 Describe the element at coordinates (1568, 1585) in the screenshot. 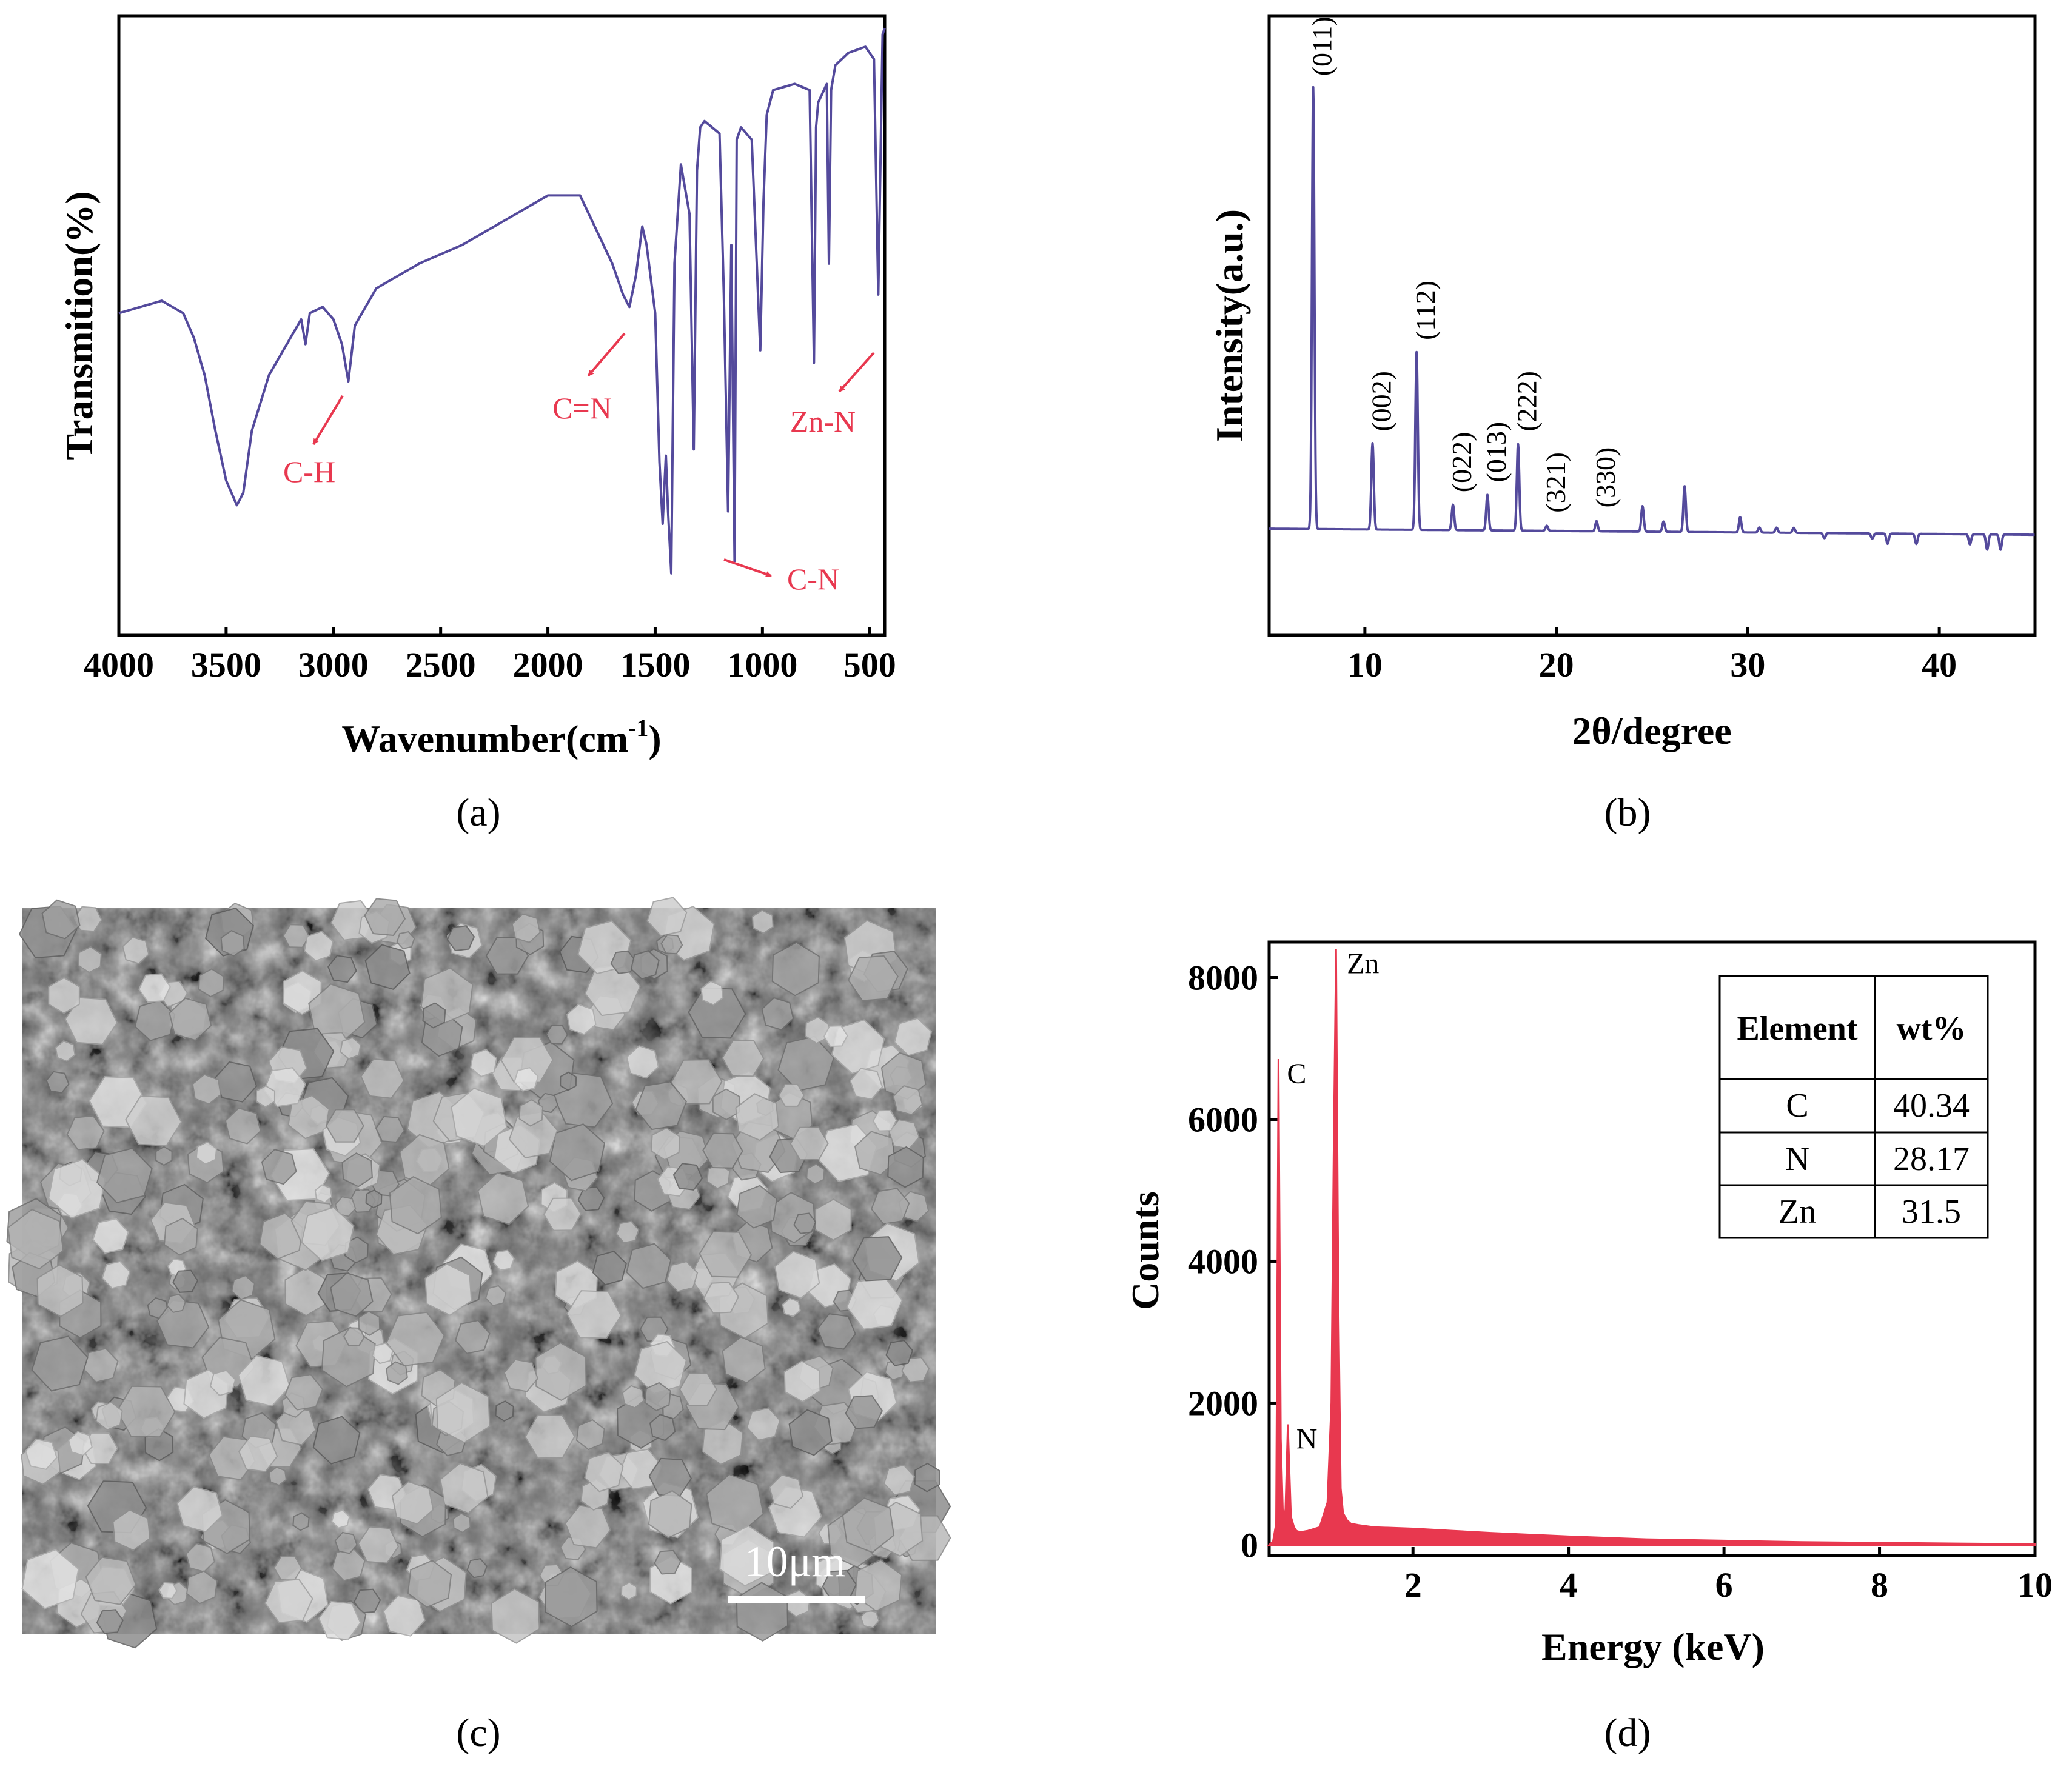

I see `x-tick-label: 4` at that location.